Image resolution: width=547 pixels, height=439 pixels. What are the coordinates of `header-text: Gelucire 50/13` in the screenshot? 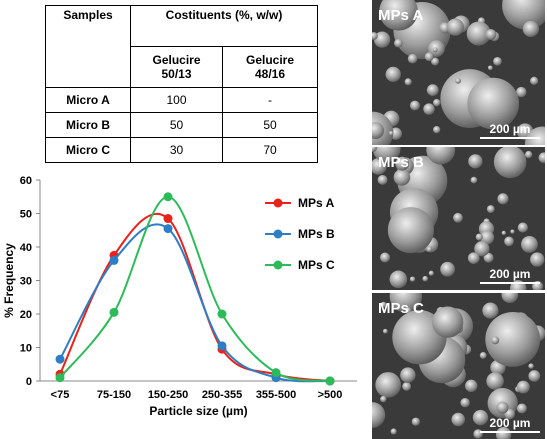 It's located at (176, 67).